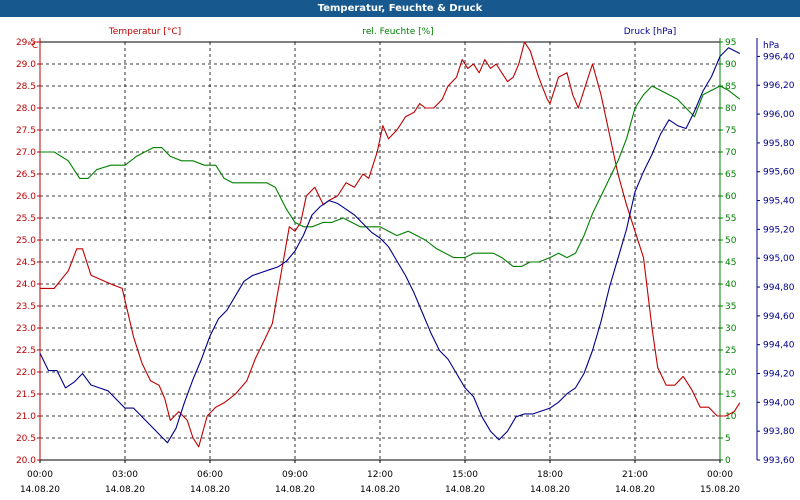 The width and height of the screenshot is (800, 500). What do you see at coordinates (400, 8) in the screenshot?
I see `chart-title: Temperatur, Feuchte & Druck` at bounding box center [400, 8].